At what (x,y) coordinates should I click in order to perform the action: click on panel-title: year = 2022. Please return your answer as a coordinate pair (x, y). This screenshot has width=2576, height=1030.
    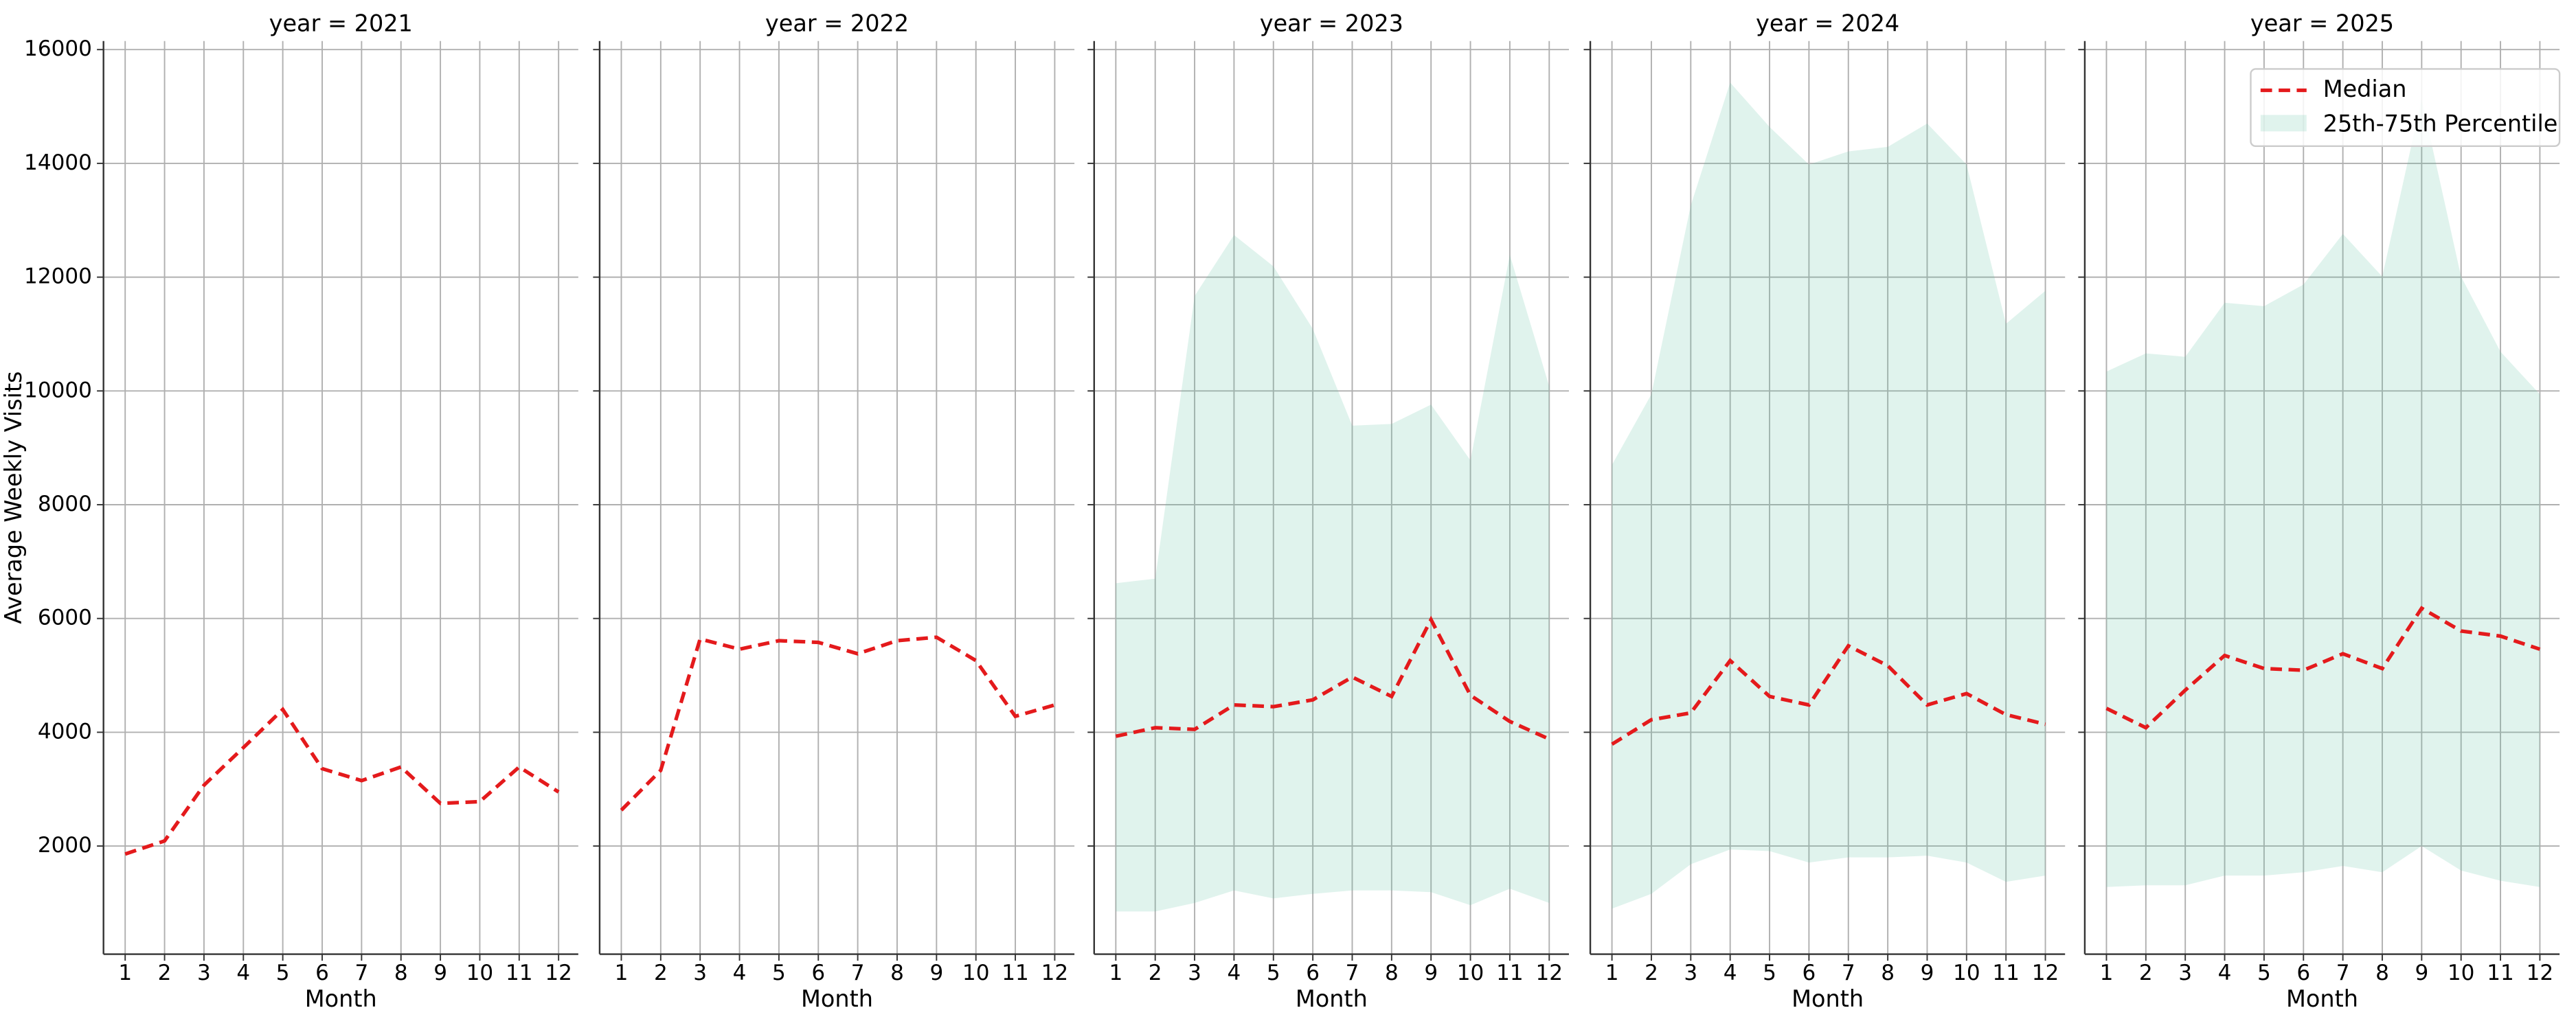
    Looking at the image, I should click on (837, 23).